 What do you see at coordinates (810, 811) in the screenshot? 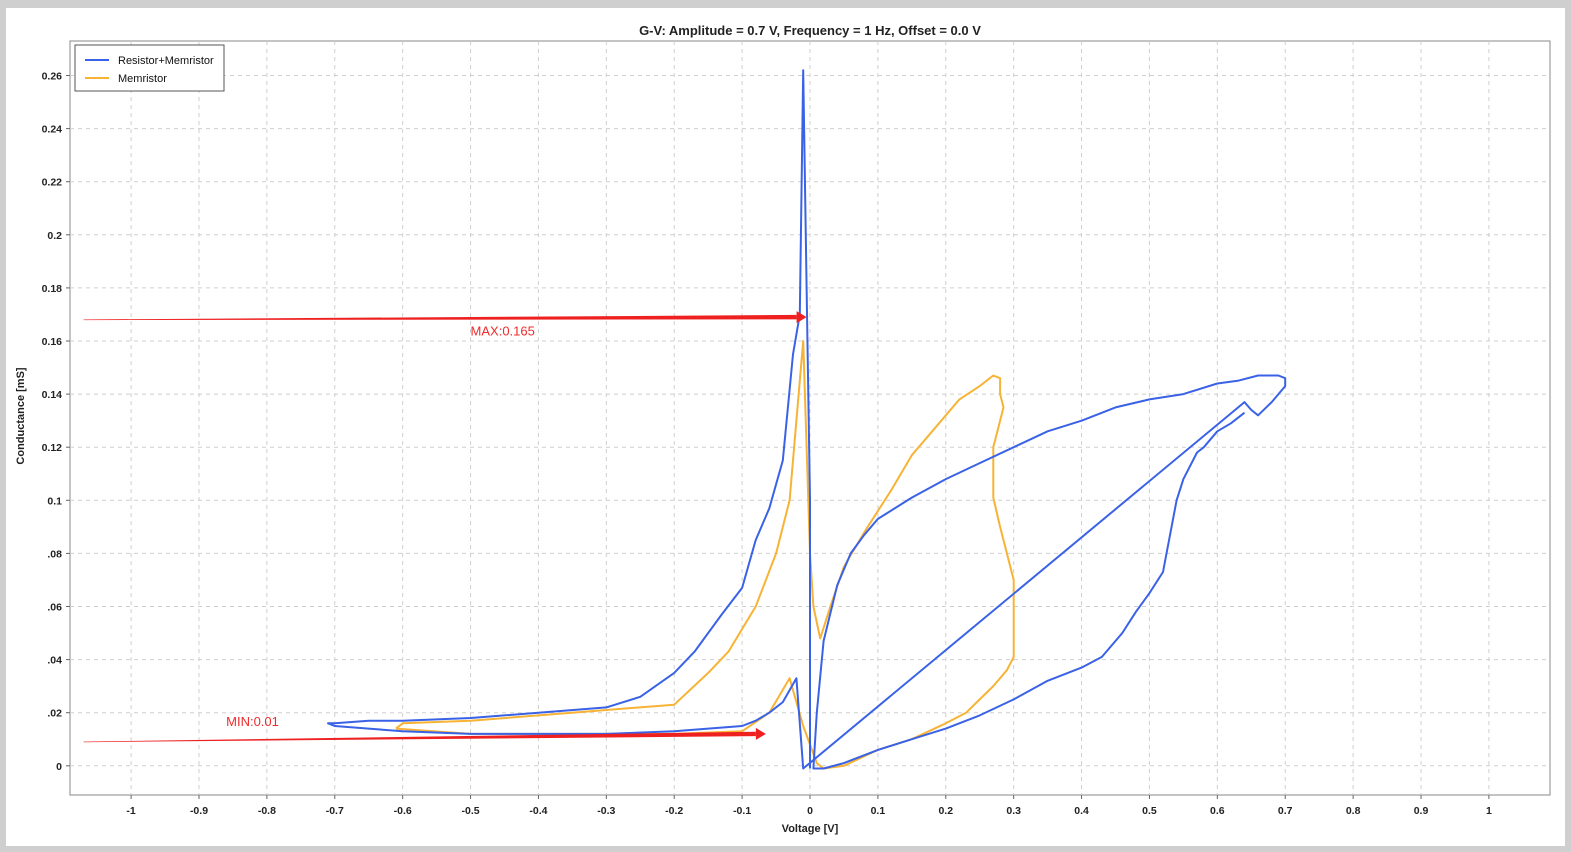
I see `x-tick-label: 0` at bounding box center [810, 811].